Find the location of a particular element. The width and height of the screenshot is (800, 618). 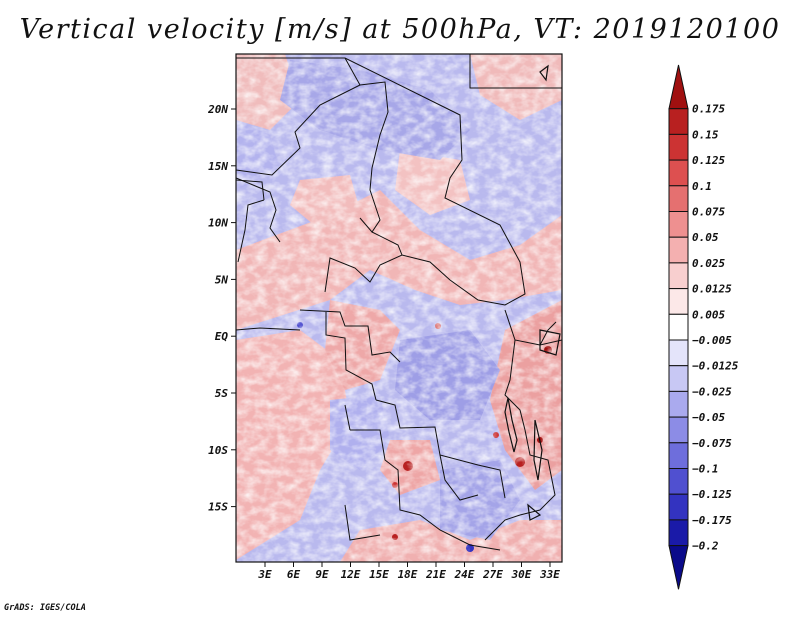

lon-tick-label: 9E is located at coordinates (322, 574).